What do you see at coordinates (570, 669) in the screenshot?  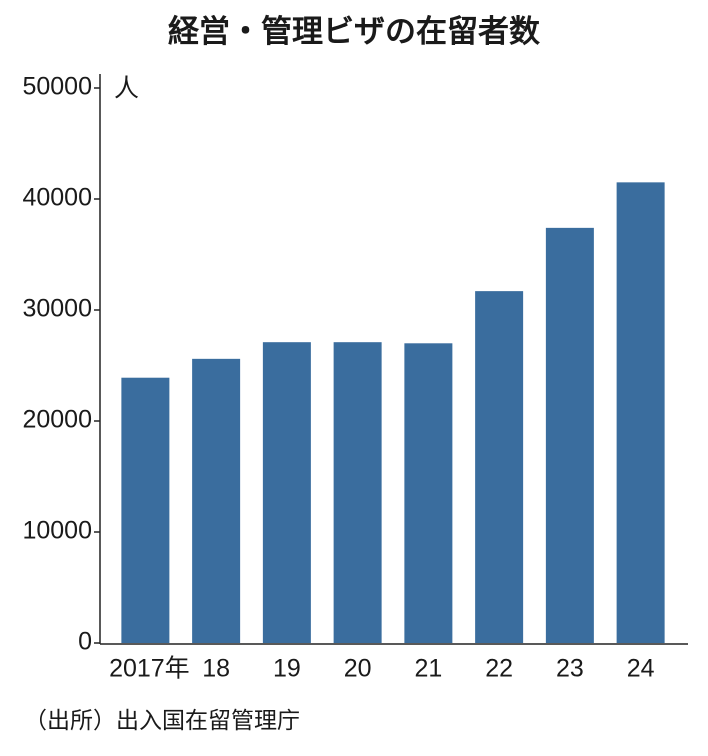 I see `x-tick-label: 23` at bounding box center [570, 669].